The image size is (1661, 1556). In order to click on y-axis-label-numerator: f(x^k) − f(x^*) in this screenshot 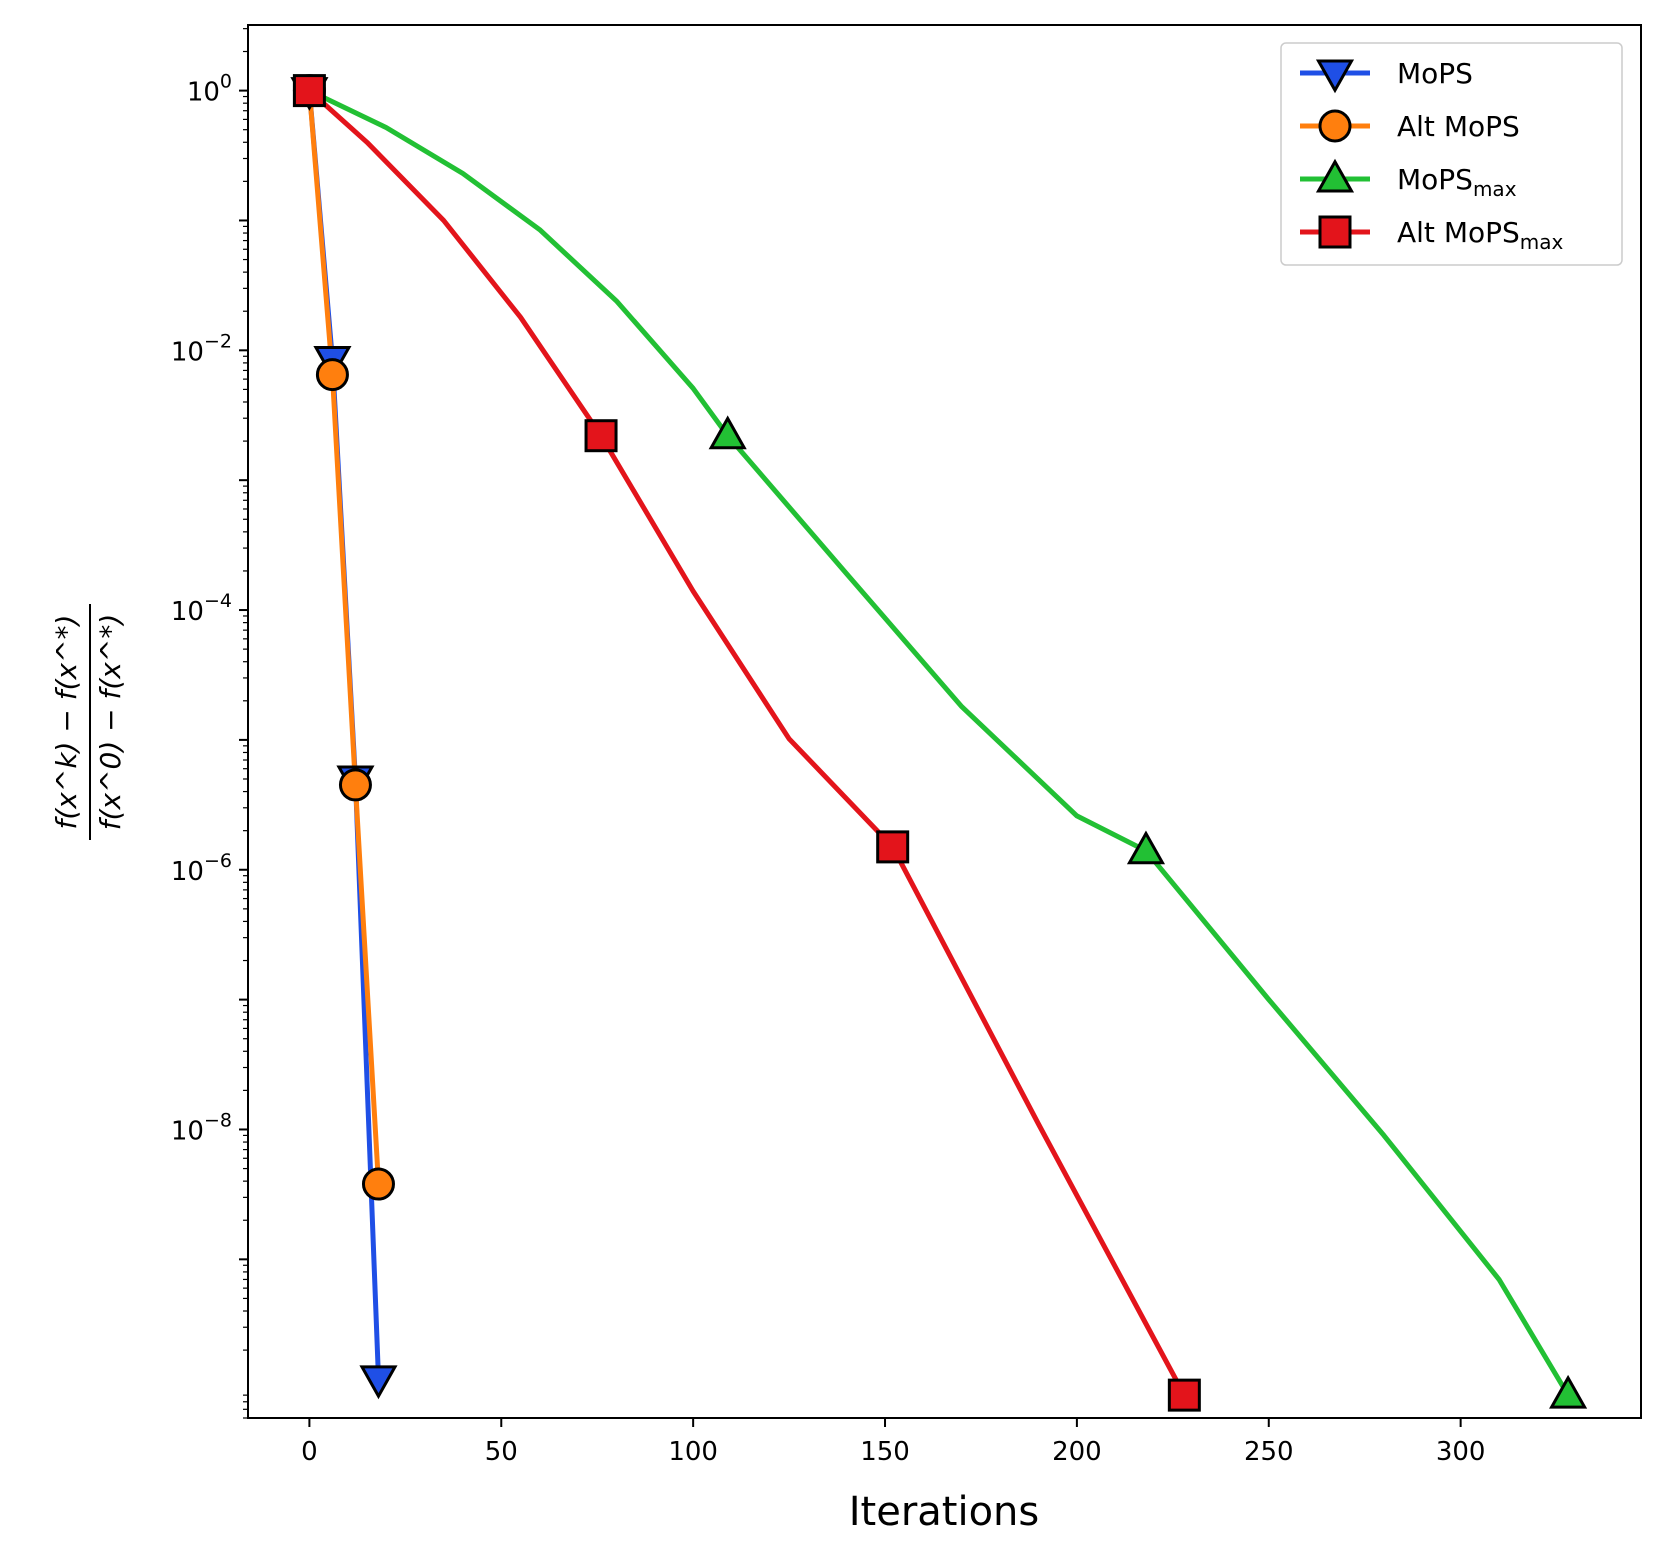, I will do `click(66, 722)`.